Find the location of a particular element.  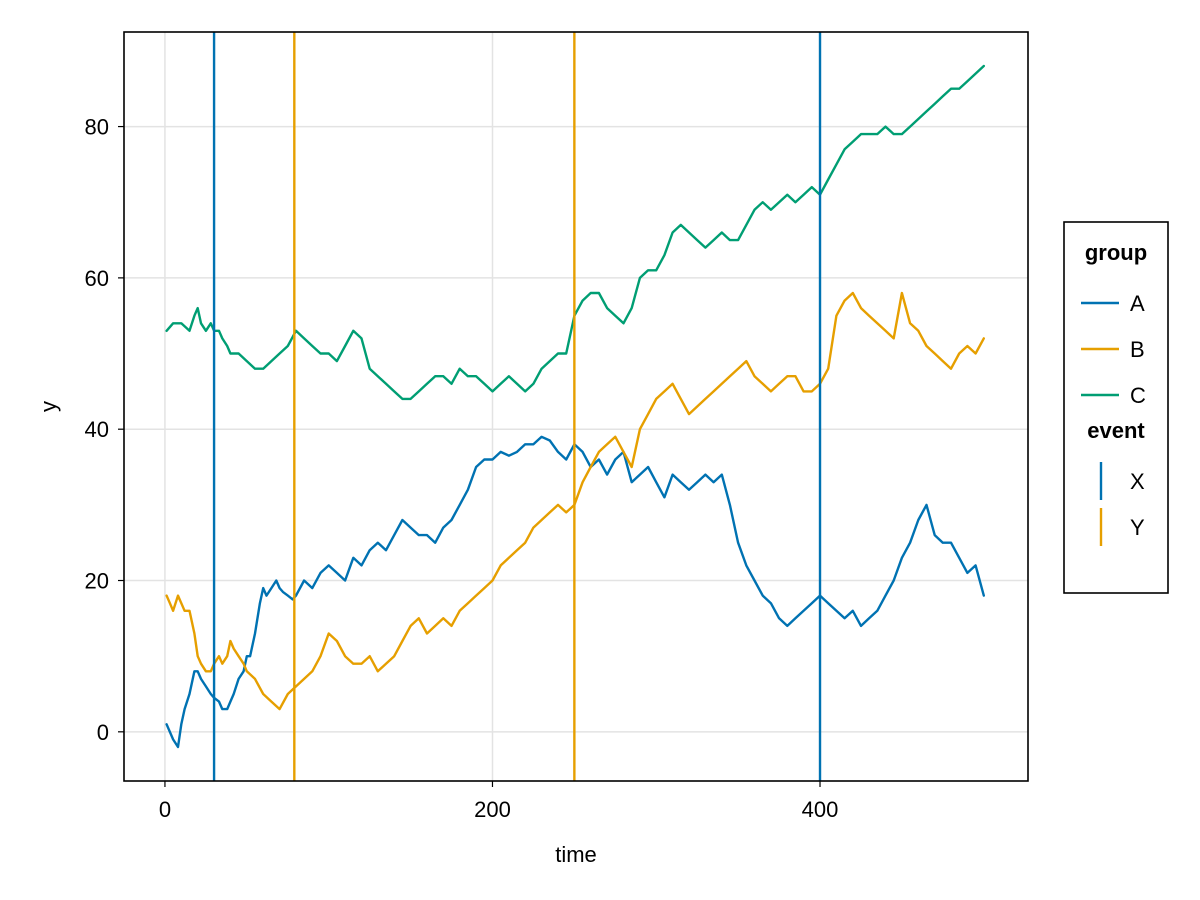

y-axis-title: y is located at coordinates (48, 406).